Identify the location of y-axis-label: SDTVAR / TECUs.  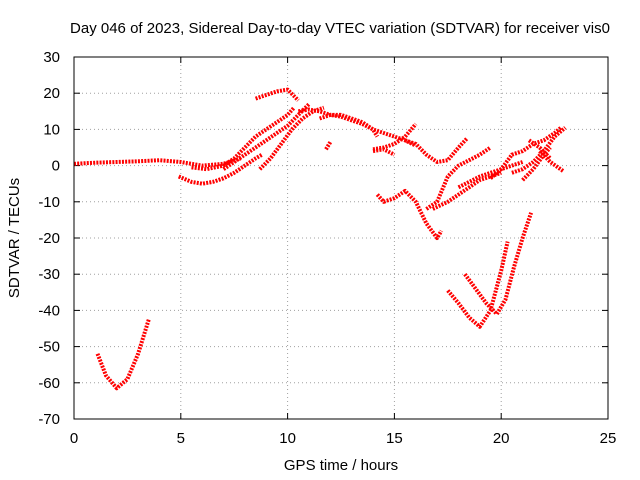
(14, 238).